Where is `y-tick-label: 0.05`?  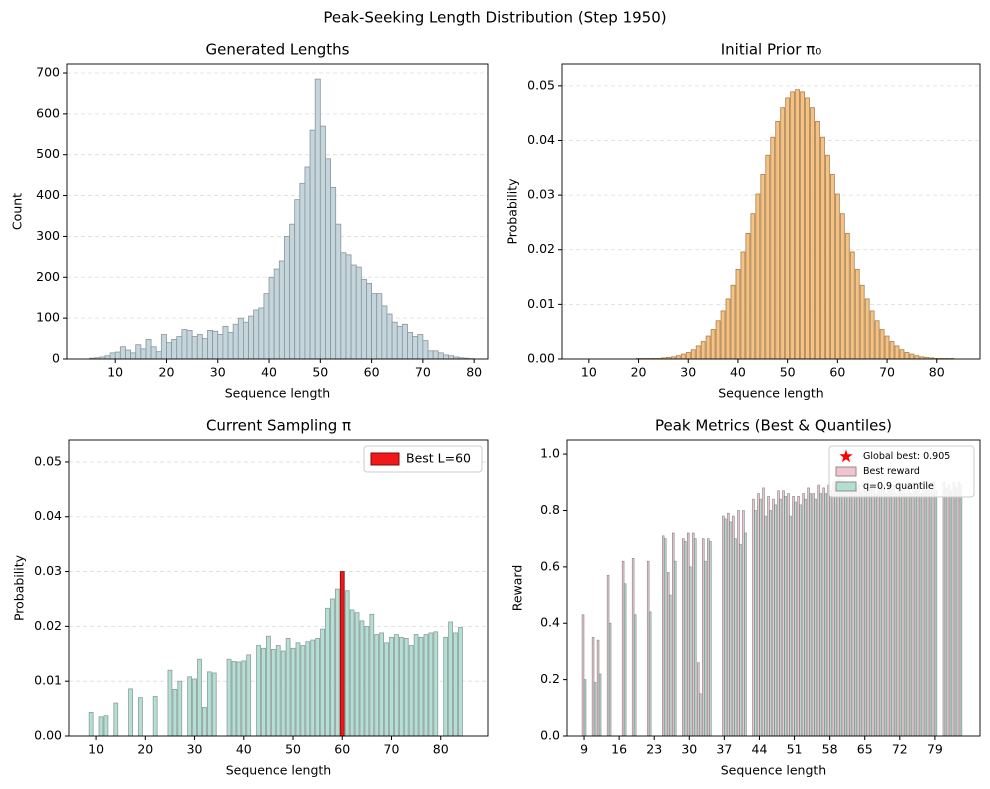 y-tick-label: 0.05 is located at coordinates (48, 460).